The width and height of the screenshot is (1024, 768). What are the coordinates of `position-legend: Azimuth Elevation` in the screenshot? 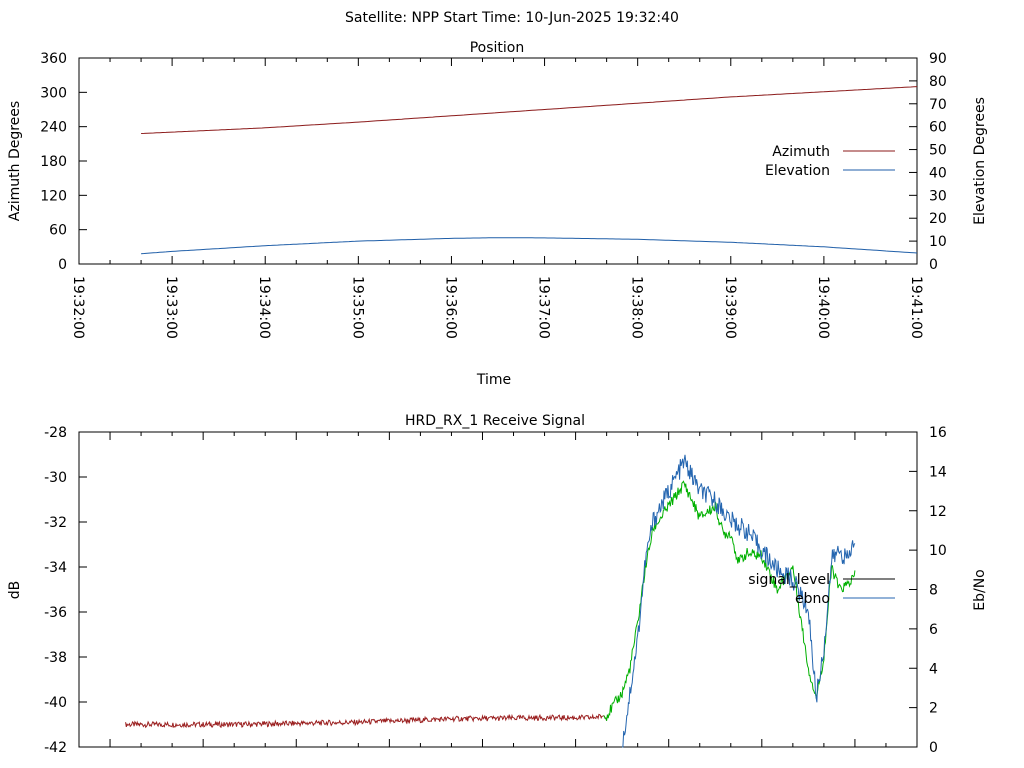 It's located at (830, 161).